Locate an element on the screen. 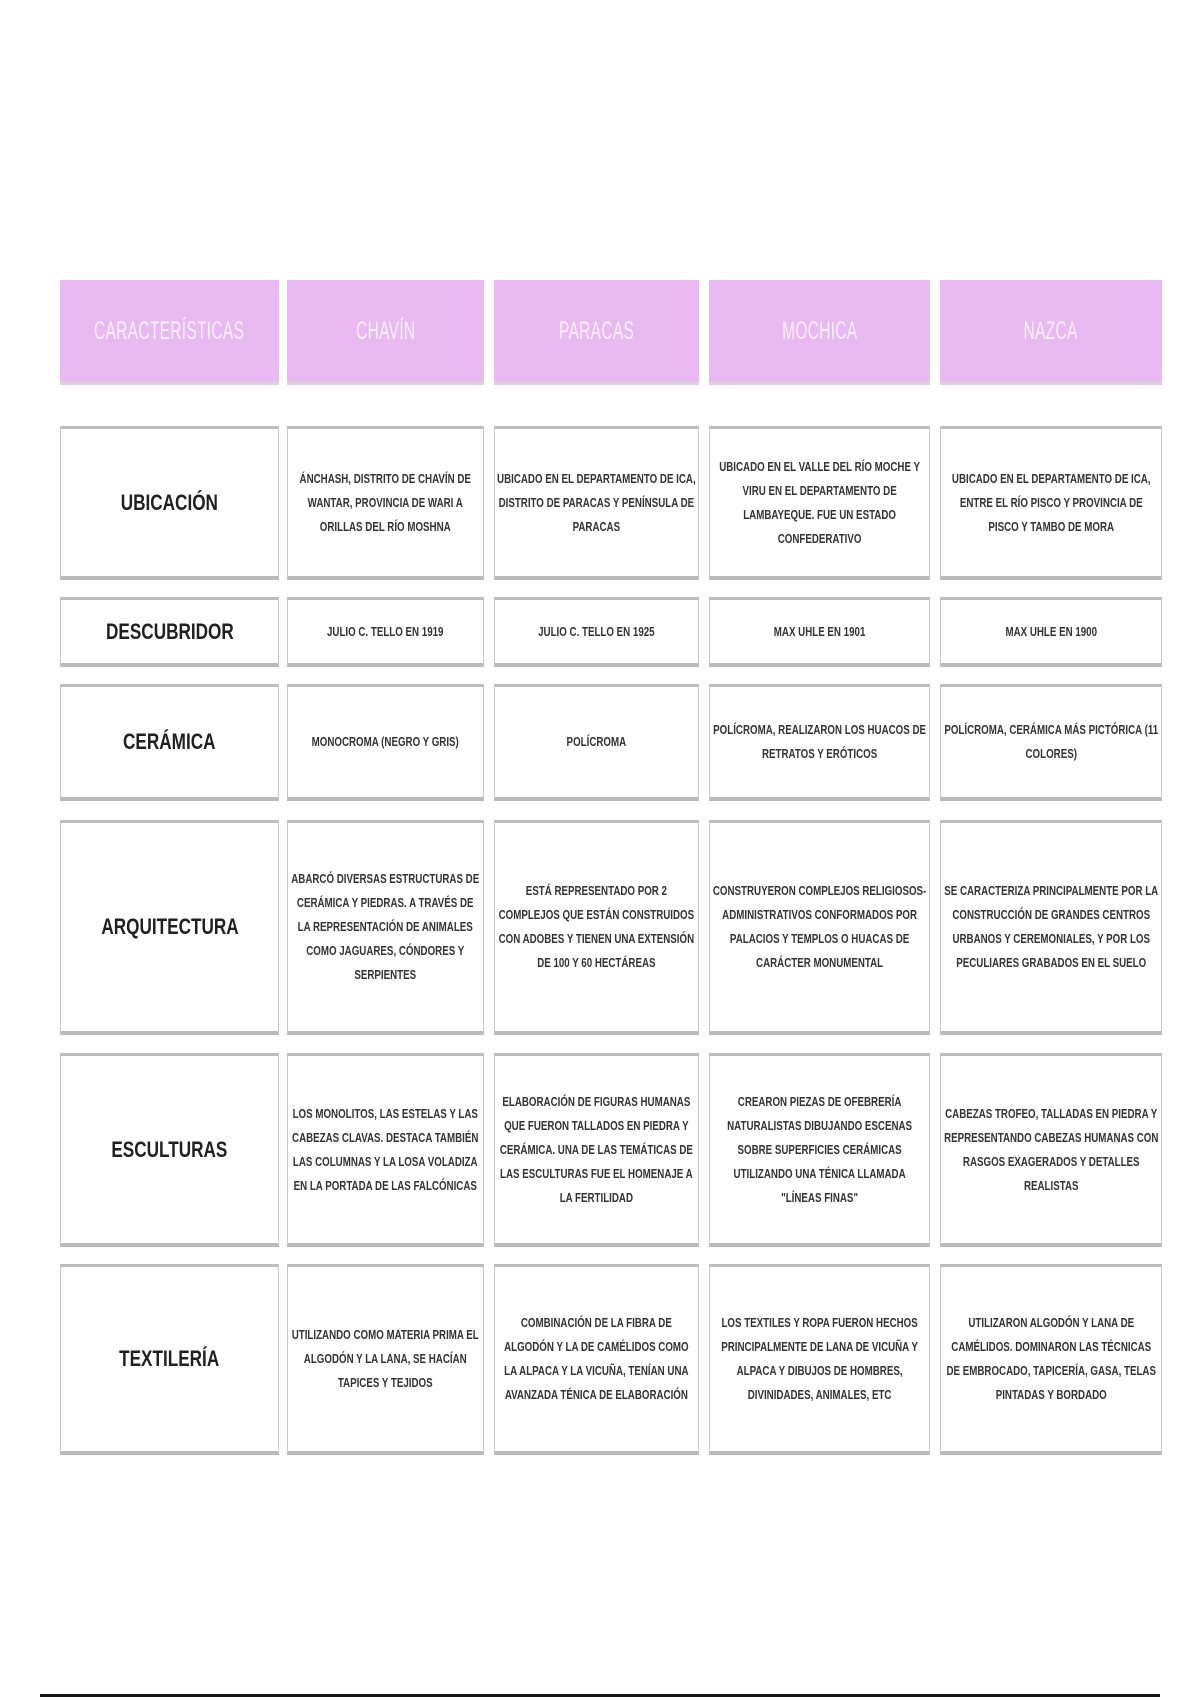 This screenshot has height=1700, width=1200. row-label-cell-text: ARQUITECTURA is located at coordinates (169, 926).